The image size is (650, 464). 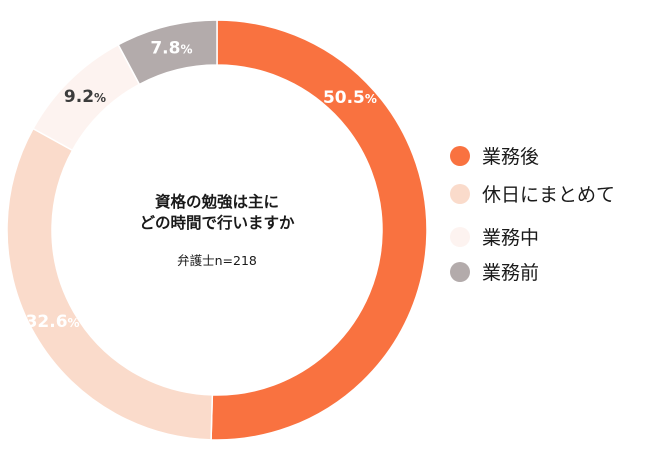 I want to click on legend-item: 業務中, so click(x=494, y=238).